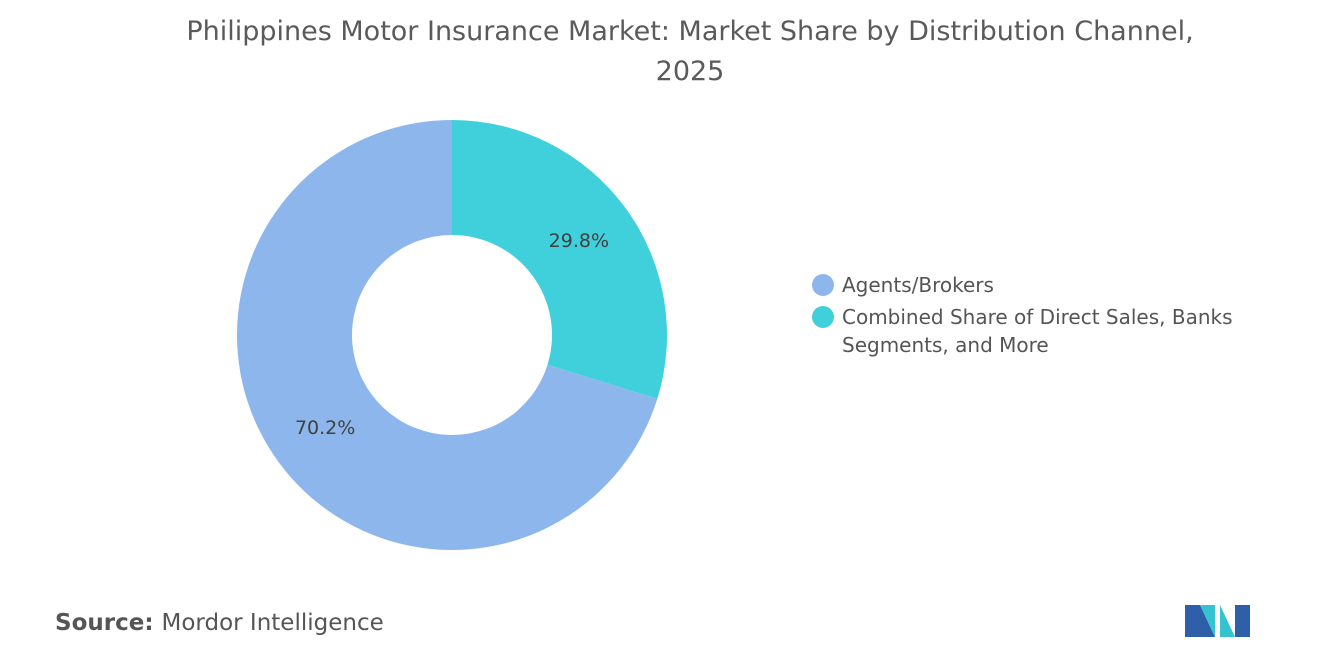 The image size is (1320, 665). Describe the element at coordinates (579, 241) in the screenshot. I see `data-label: 29.8%` at that location.